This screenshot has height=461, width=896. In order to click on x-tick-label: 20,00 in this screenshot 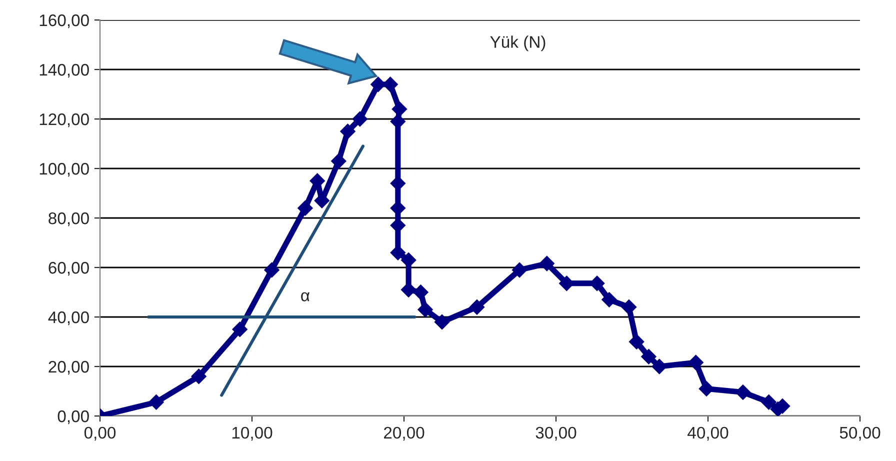, I will do `click(404, 433)`.